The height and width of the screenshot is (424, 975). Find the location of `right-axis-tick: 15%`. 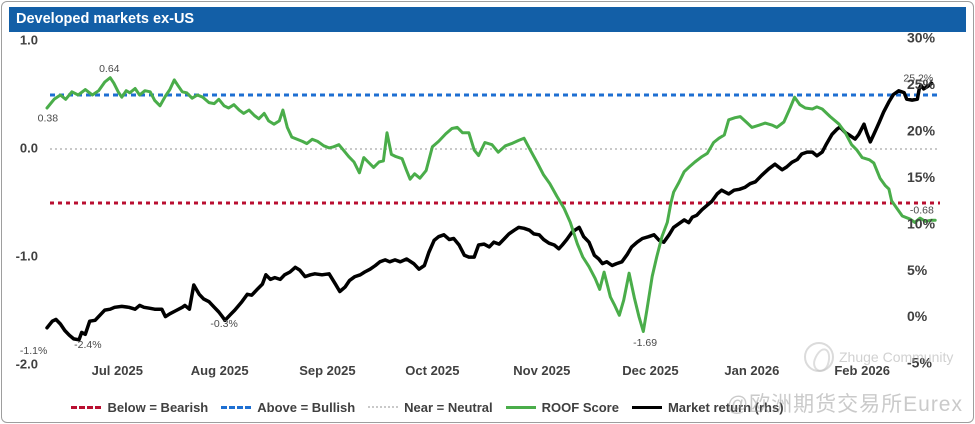

right-axis-tick: 15% is located at coordinates (921, 177).